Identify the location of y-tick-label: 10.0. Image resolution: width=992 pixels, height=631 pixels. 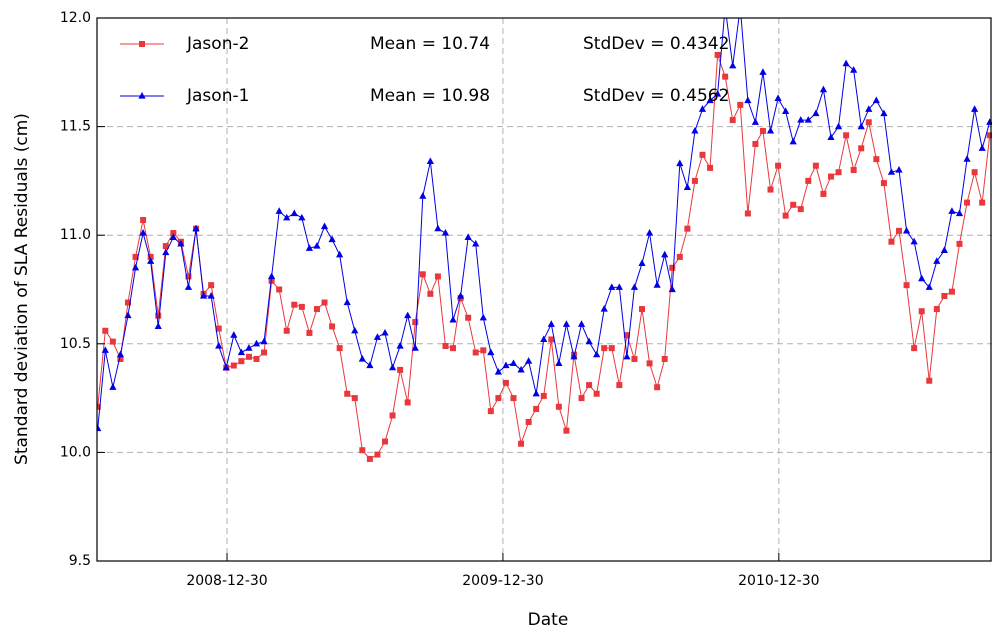
(75, 452).